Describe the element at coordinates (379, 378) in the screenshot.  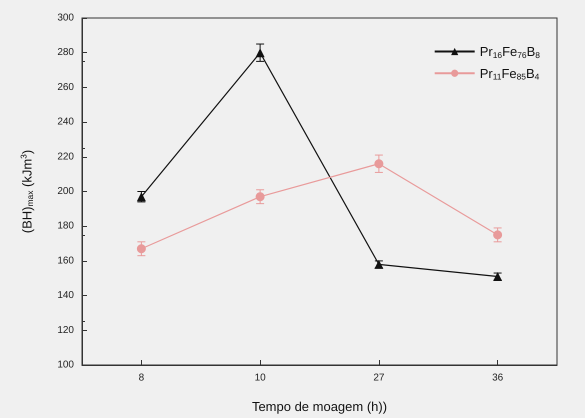
I see `x-tick-label: 27` at that location.